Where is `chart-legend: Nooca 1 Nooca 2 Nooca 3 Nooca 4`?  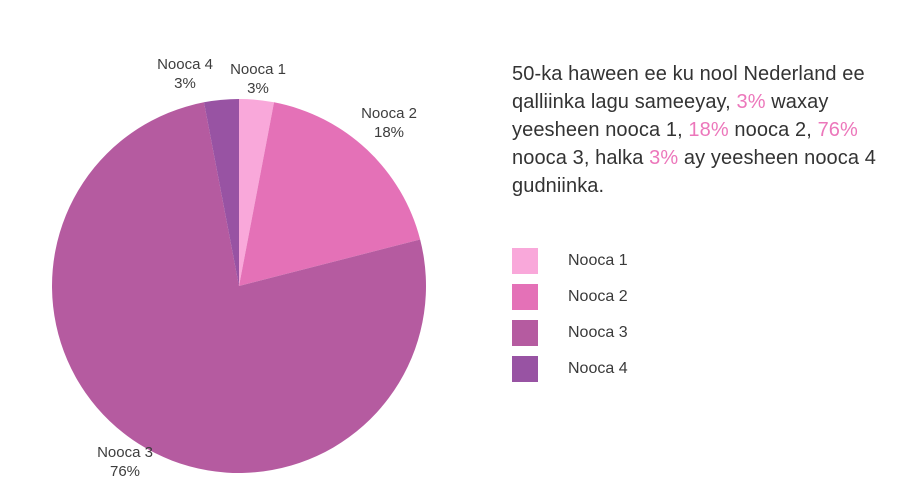 chart-legend: Nooca 1 Nooca 2 Nooca 3 Nooca 4 is located at coordinates (570, 320).